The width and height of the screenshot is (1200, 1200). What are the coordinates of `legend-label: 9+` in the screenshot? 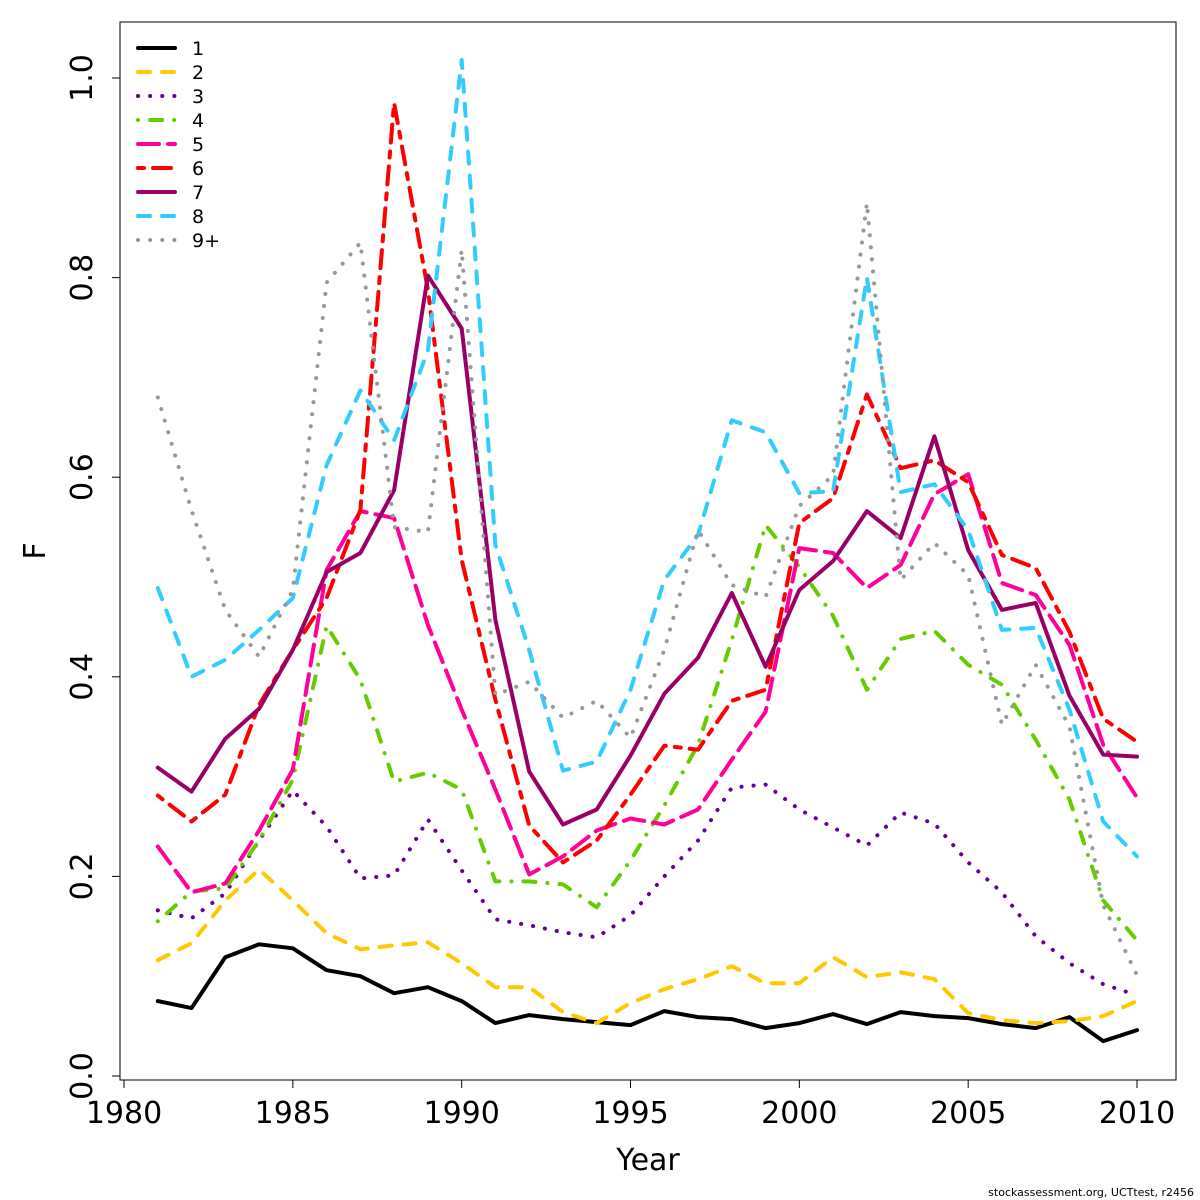 It's located at (206, 241).